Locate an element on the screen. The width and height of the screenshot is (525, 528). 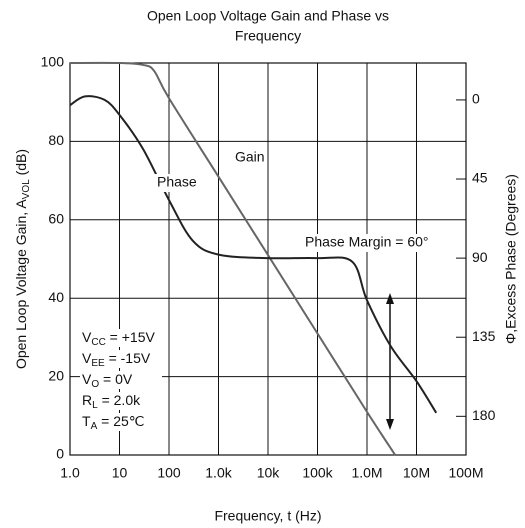
y2-tick-label: 45 is located at coordinates (480, 178).